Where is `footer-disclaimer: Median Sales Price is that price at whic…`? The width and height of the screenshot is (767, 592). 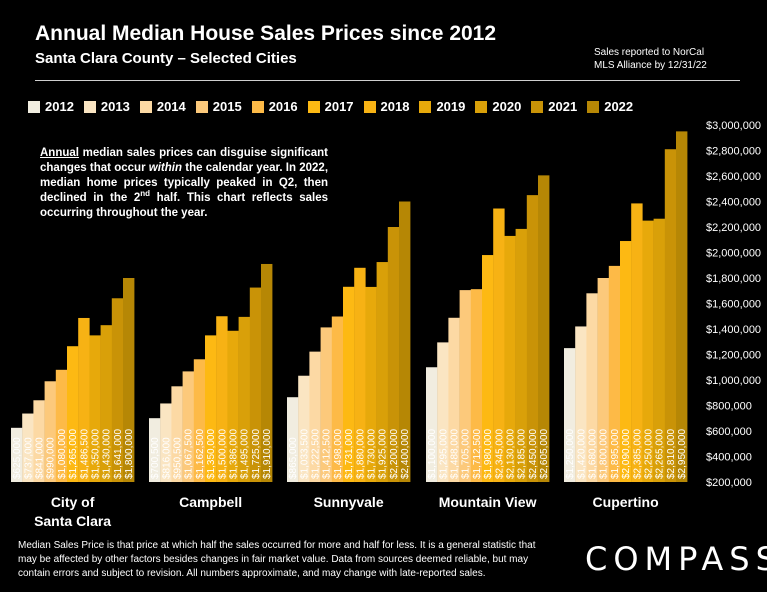
footer-disclaimer: Median Sales Price is that price at whic… is located at coordinates (277, 559).